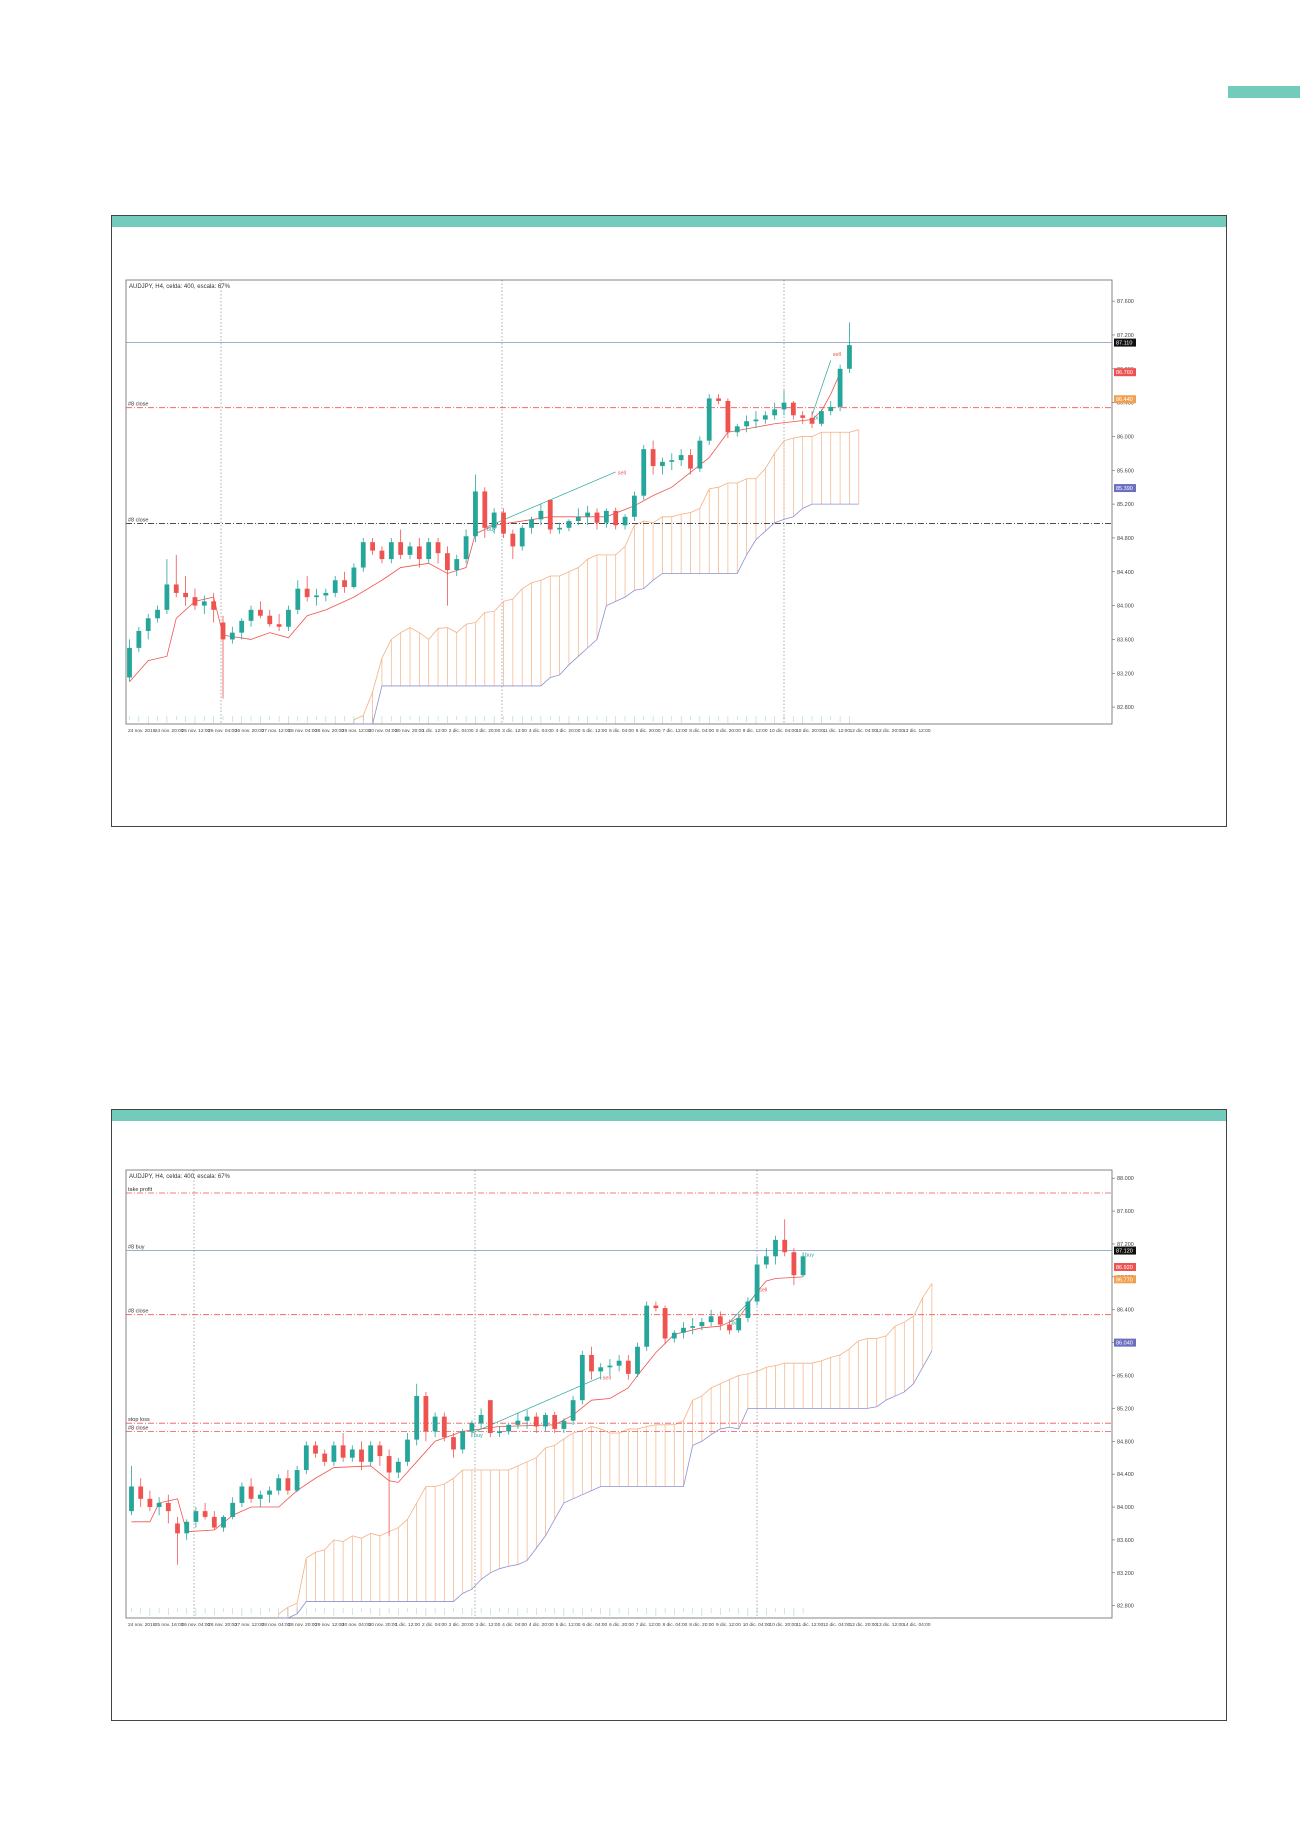 Image resolution: width=1300 pixels, height=1839 pixels. What do you see at coordinates (864, 1625) in the screenshot?
I see `x-tick-label: 12 dic. 20:00` at bounding box center [864, 1625].